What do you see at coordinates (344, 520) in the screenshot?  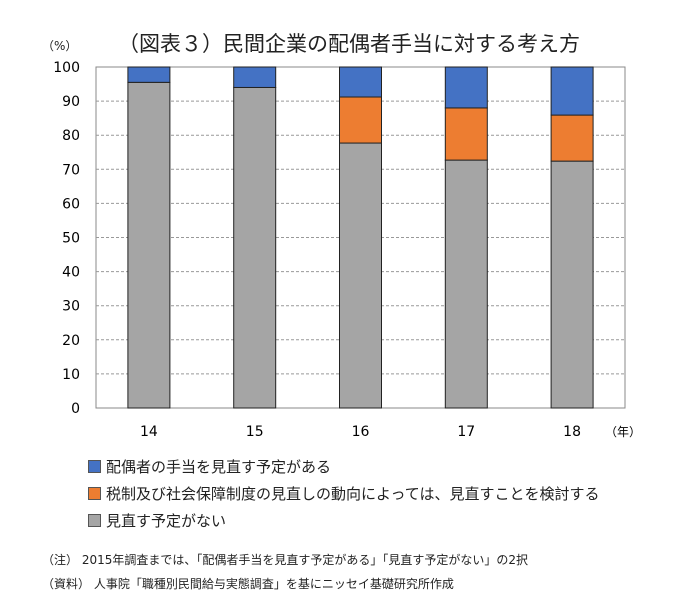 I see `legend-item-no-review: 見直す予定がない` at bounding box center [344, 520].